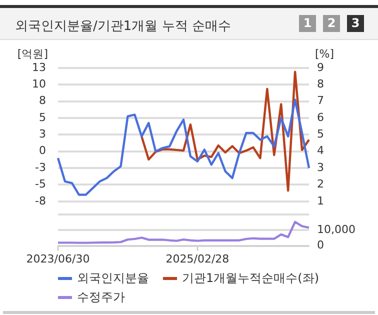 The image size is (378, 315). What do you see at coordinates (39, 84) in the screenshot?
I see `y-tick-label: 10` at bounding box center [39, 84].